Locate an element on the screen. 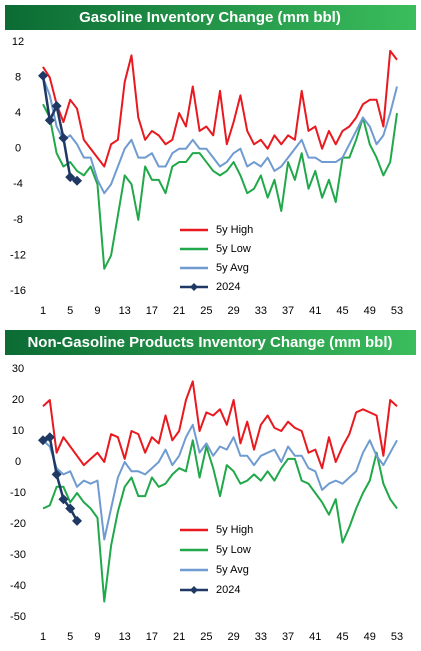  y-tick-label: 12 is located at coordinates (18, 42).